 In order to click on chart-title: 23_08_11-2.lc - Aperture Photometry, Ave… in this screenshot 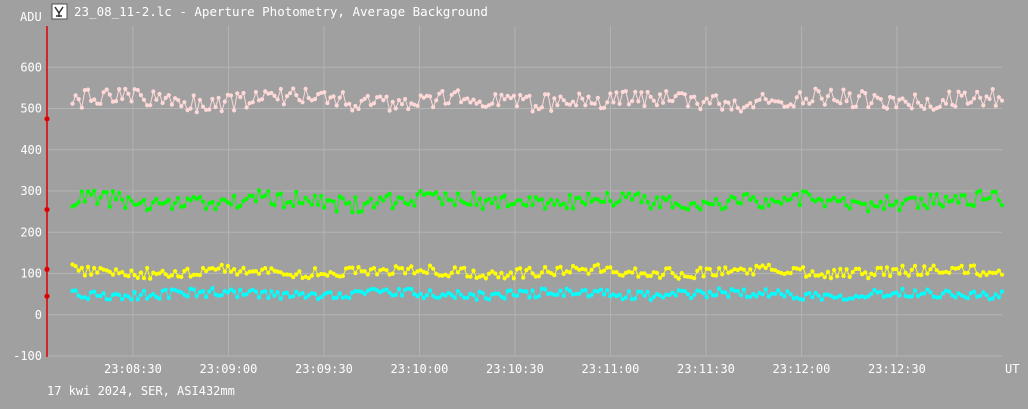, I will do `click(281, 11)`.